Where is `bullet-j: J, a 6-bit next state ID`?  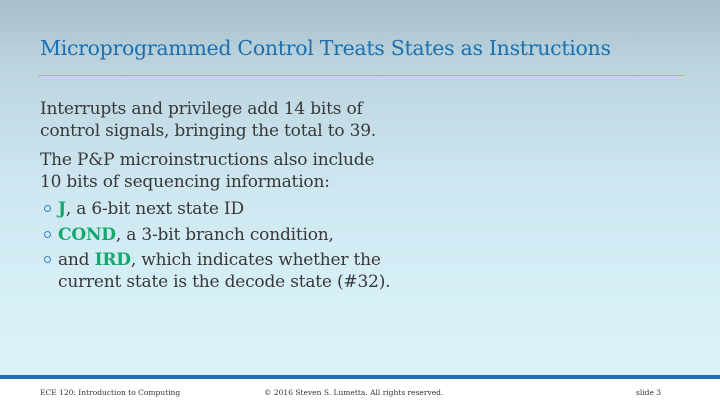
bullet-j: J, a 6-bit next state ID is located at coordinates (360, 210).